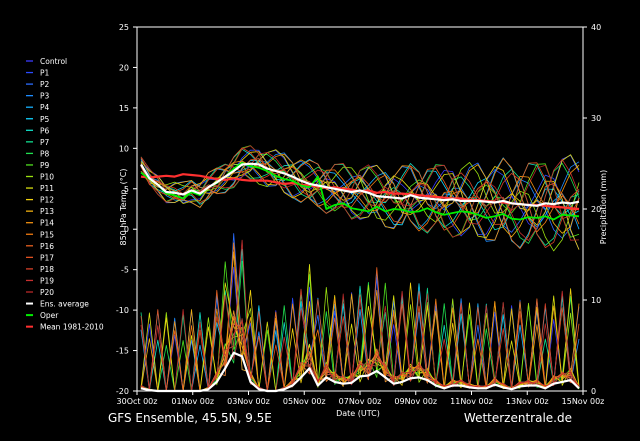 This screenshot has height=441, width=640. Describe the element at coordinates (358, 413) in the screenshot. I see `x-axis-label: Date (UTC)` at that location.